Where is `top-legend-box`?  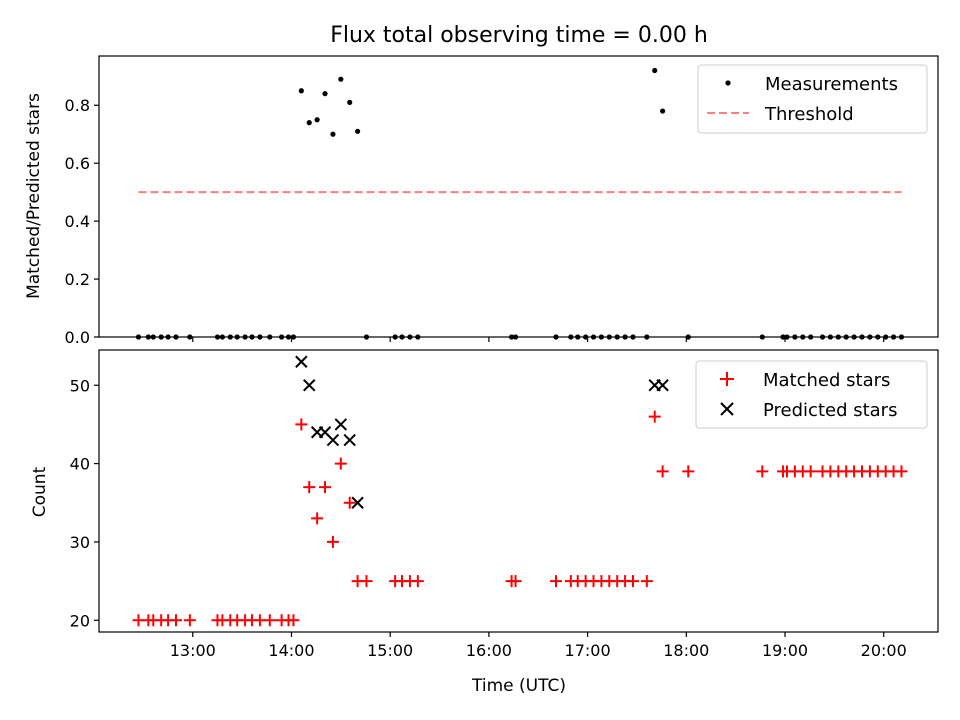
top-legend-box is located at coordinates (812, 99).